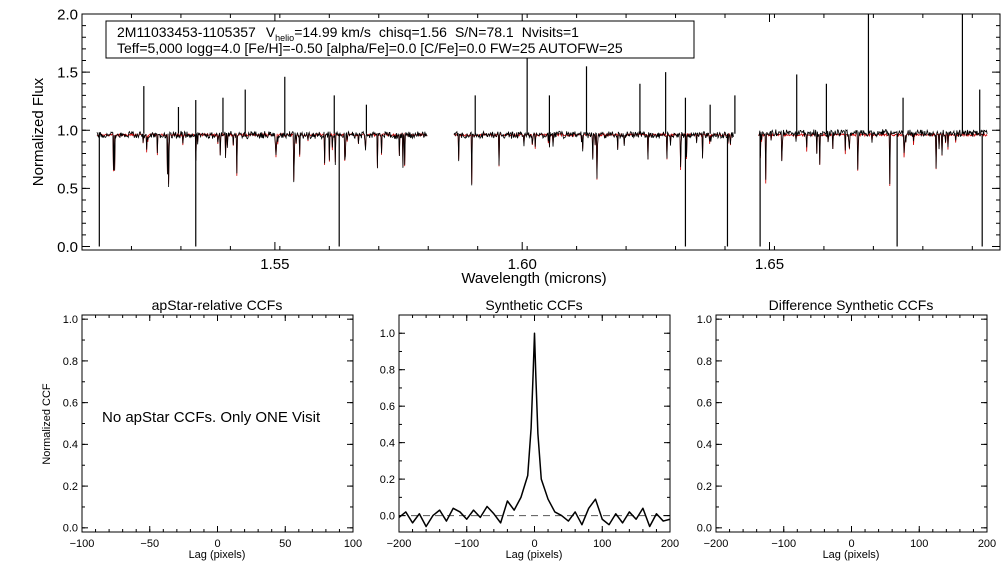  What do you see at coordinates (212, 432) in the screenshot?
I see `apstar-ccf-axes: −100 −50 0 50 100 0.0 0.2 0.4 0.6 0.8 1.0` at bounding box center [212, 432].